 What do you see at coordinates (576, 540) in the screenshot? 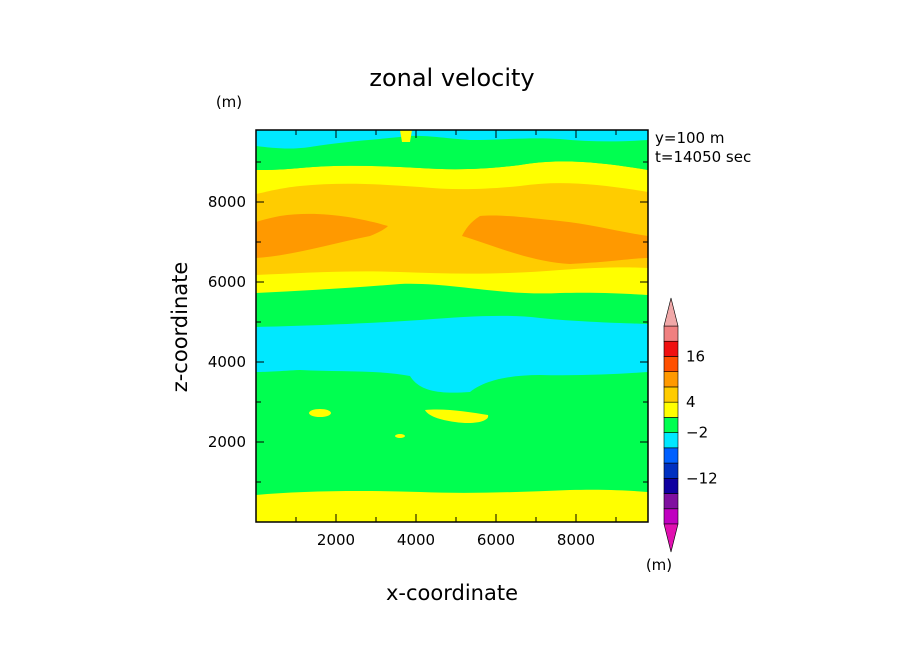
I see `x-tick-label: 8000` at bounding box center [576, 540].